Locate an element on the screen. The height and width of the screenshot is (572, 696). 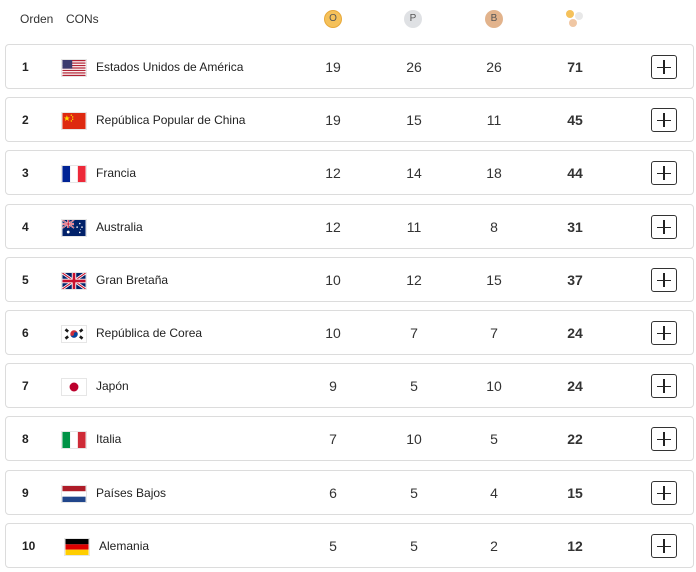
total-count: 45 is located at coordinates (575, 120).